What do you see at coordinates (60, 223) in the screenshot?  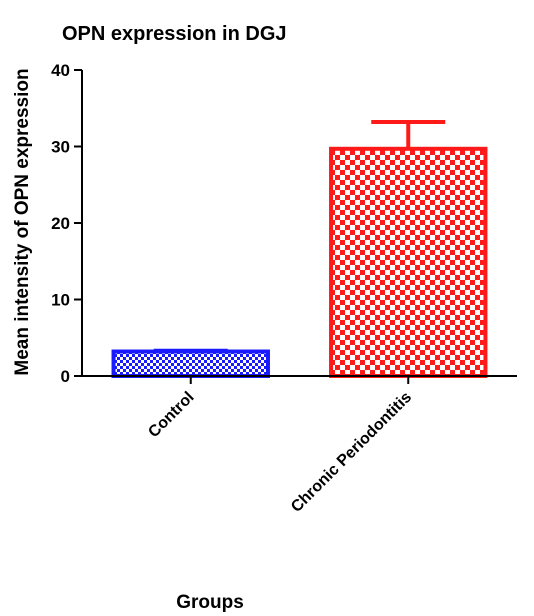 I see `y-tick-label: 20` at bounding box center [60, 223].